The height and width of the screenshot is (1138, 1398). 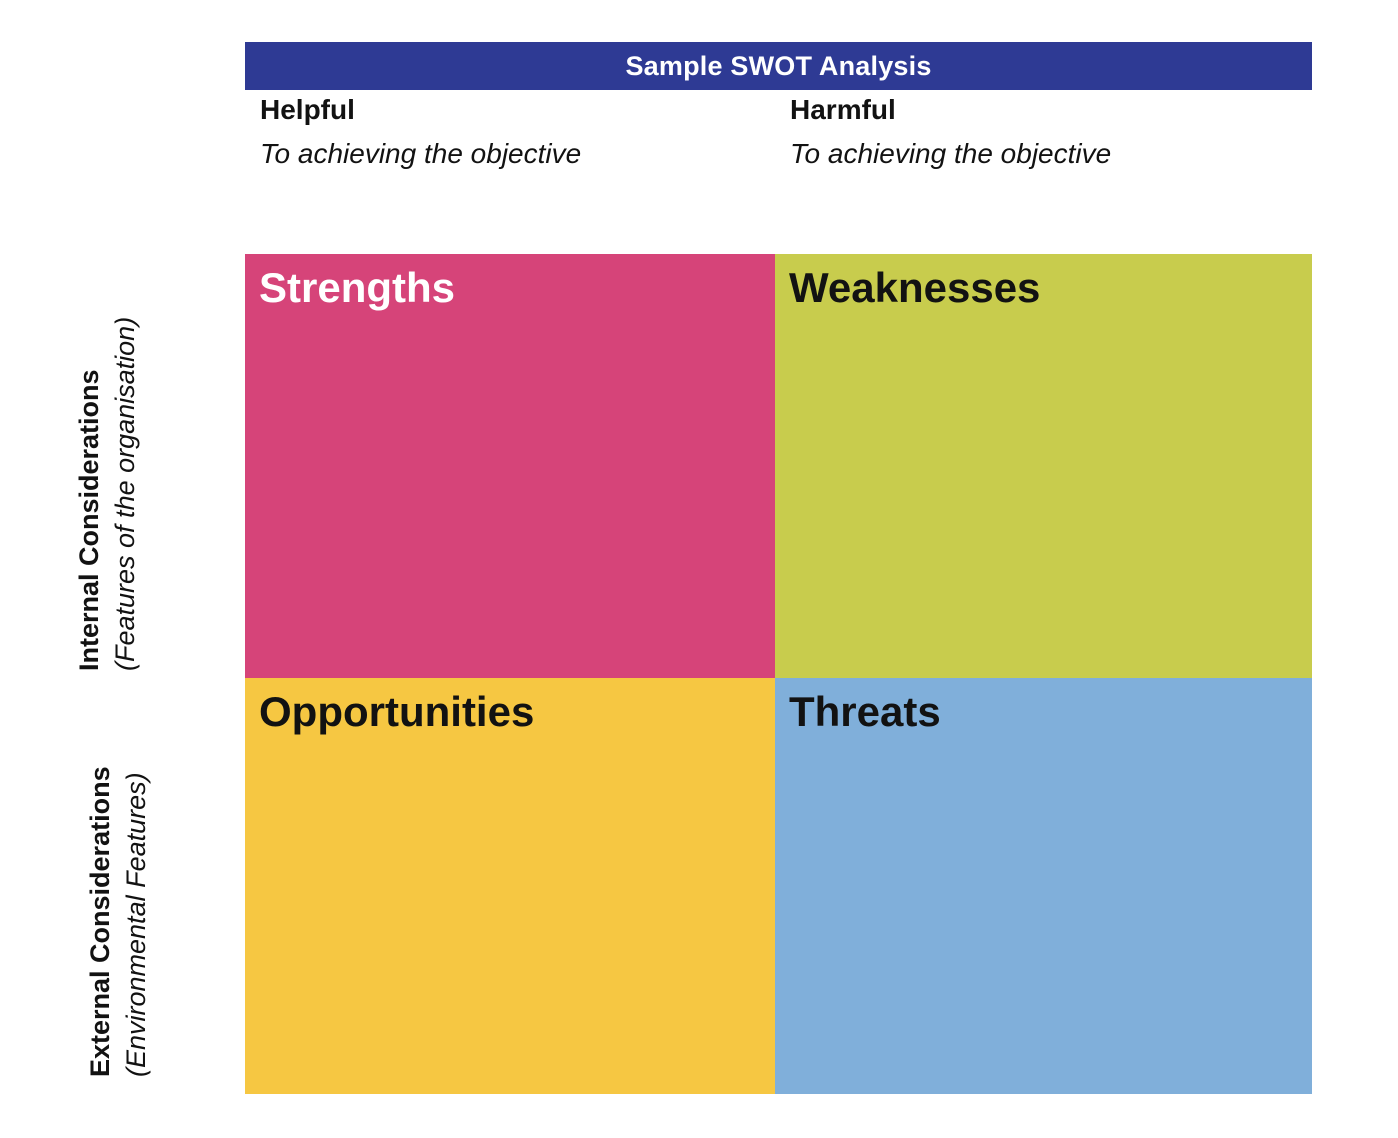 I want to click on row-label-external: External Considerations, so click(x=100, y=921).